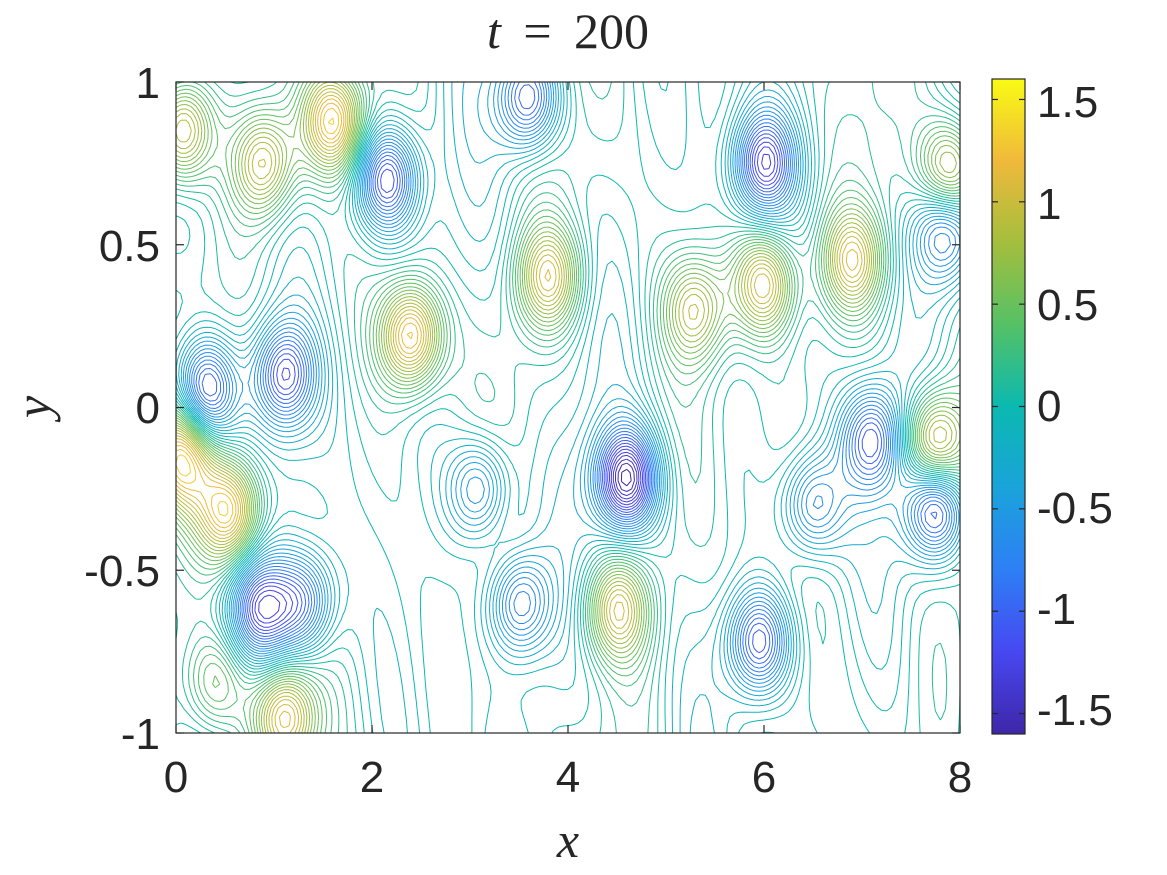  What do you see at coordinates (1075, 406) in the screenshot?
I see `colorbar-tick-labels: 1.5 1 0.5 0 -0.5 -1 -1.5` at bounding box center [1075, 406].